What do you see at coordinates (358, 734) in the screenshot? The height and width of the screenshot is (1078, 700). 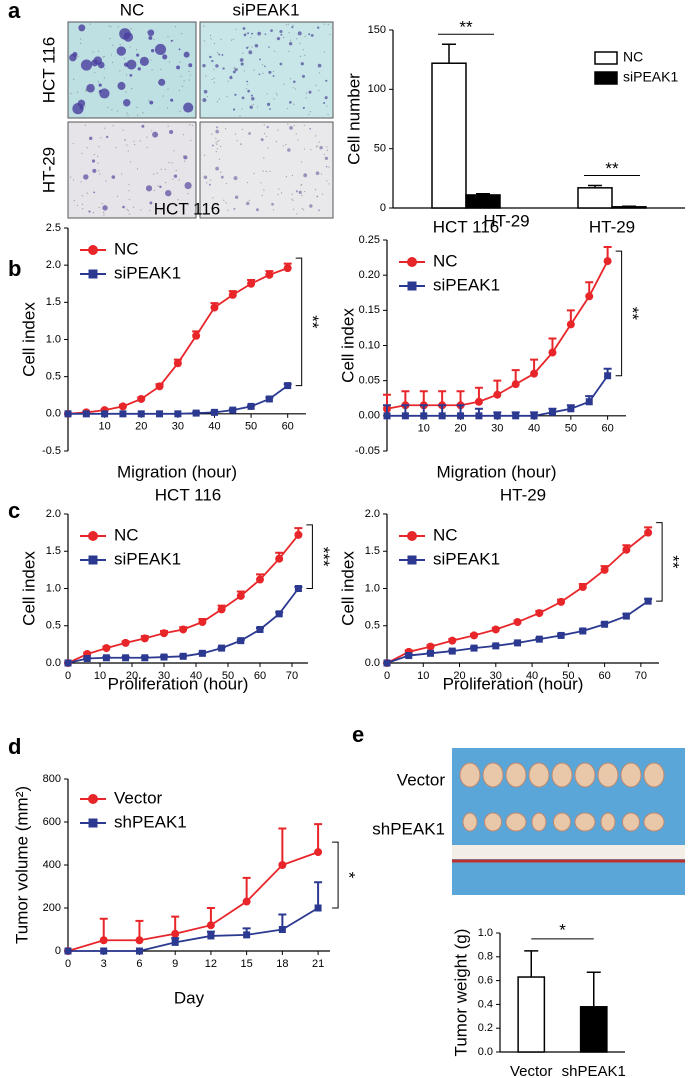 I see `panel-label: e` at bounding box center [358, 734].